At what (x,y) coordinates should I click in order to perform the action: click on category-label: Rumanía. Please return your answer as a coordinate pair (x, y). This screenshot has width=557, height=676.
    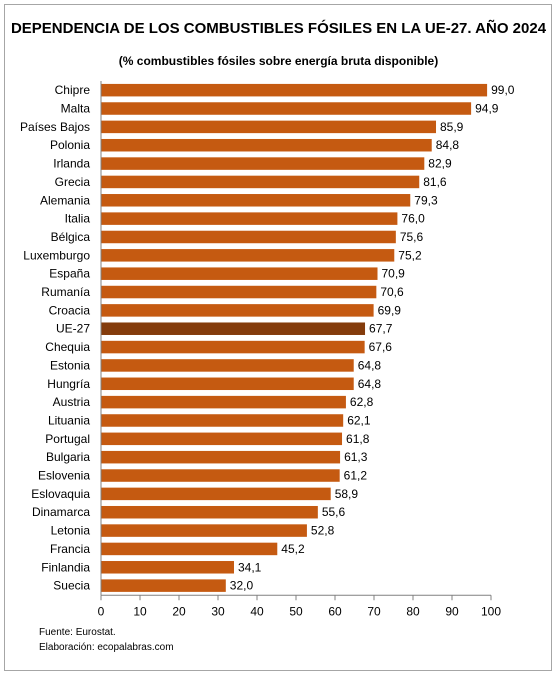
    Looking at the image, I should click on (65, 292).